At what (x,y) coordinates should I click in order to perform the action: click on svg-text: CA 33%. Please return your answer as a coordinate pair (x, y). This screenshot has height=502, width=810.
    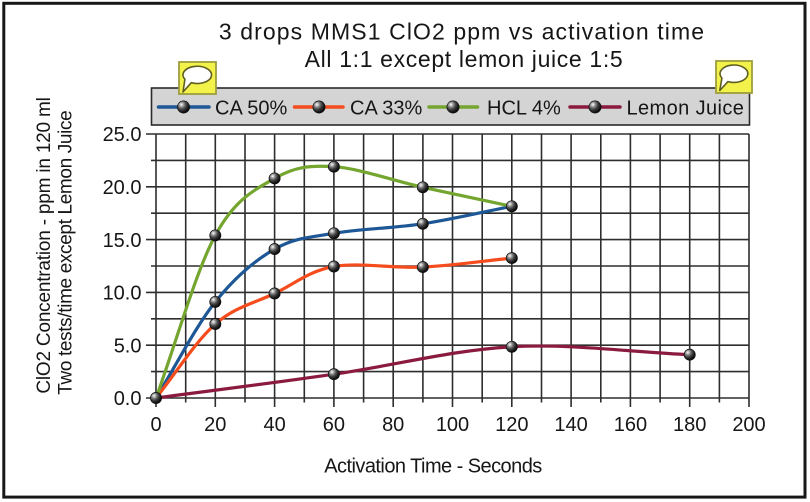
    Looking at the image, I should click on (386, 109).